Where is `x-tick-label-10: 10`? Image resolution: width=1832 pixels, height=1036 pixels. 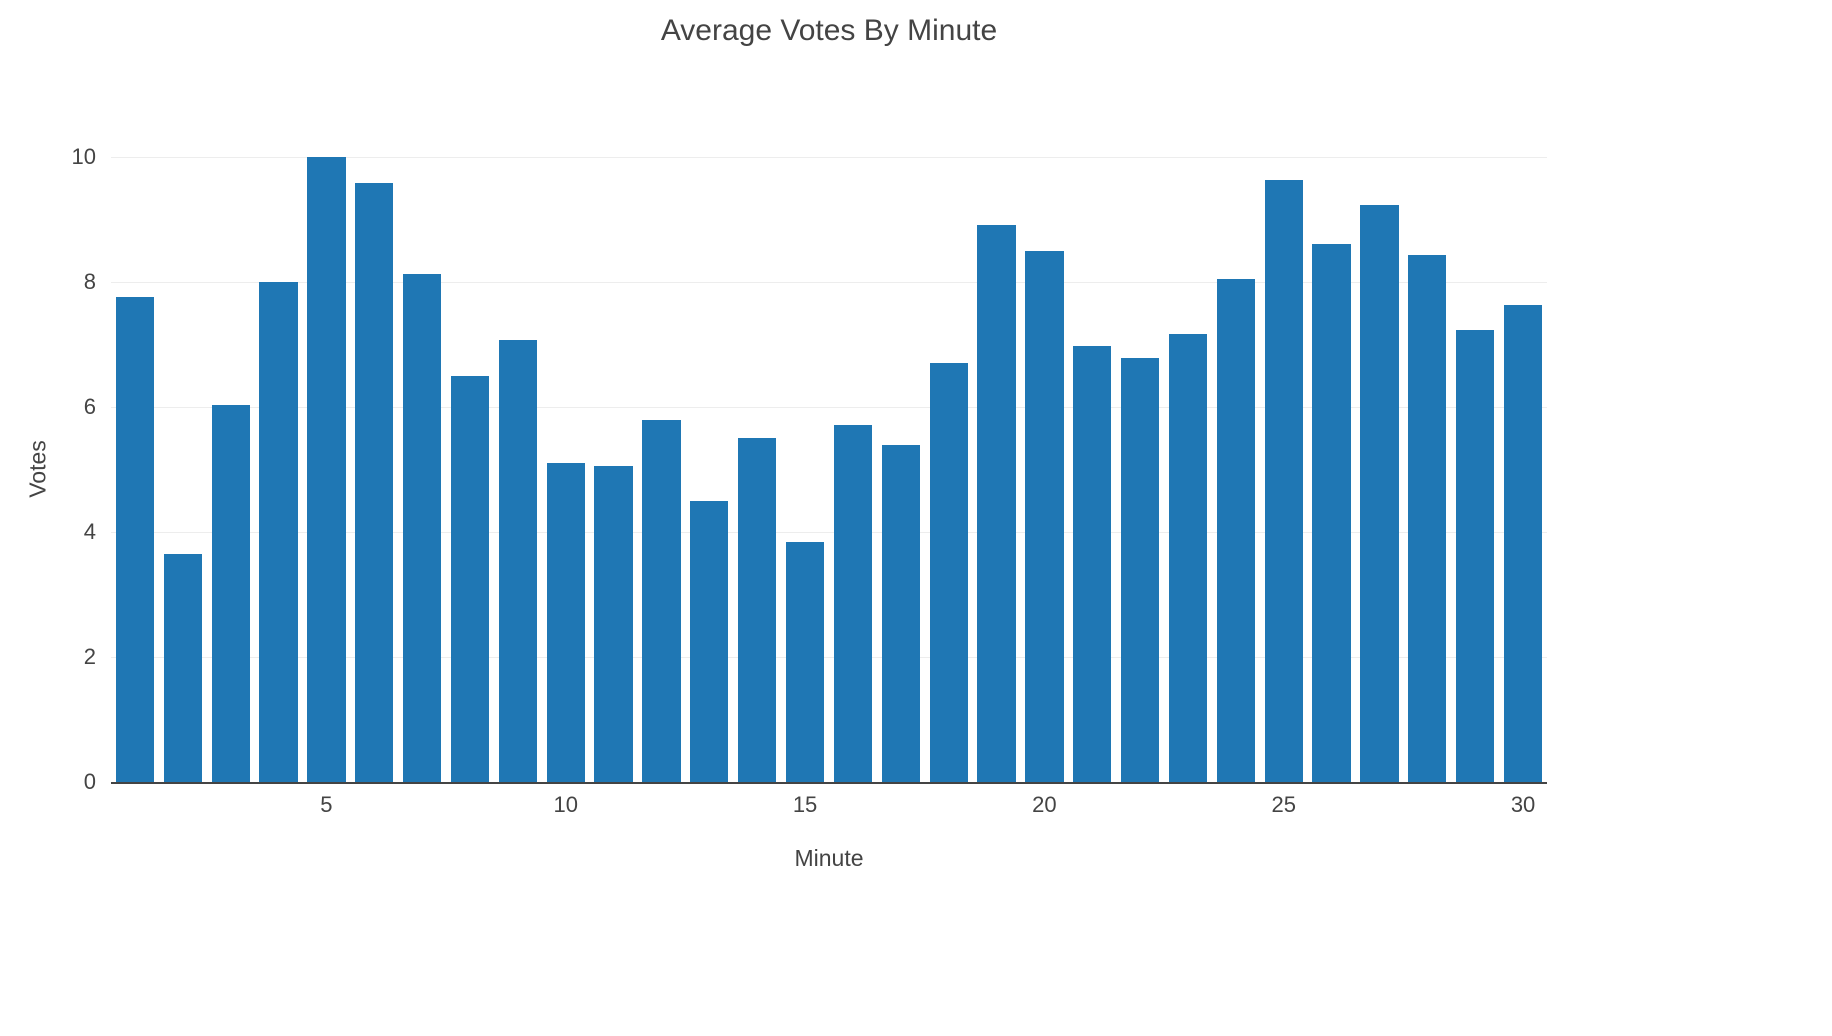 x-tick-label-10: 10 is located at coordinates (565, 804).